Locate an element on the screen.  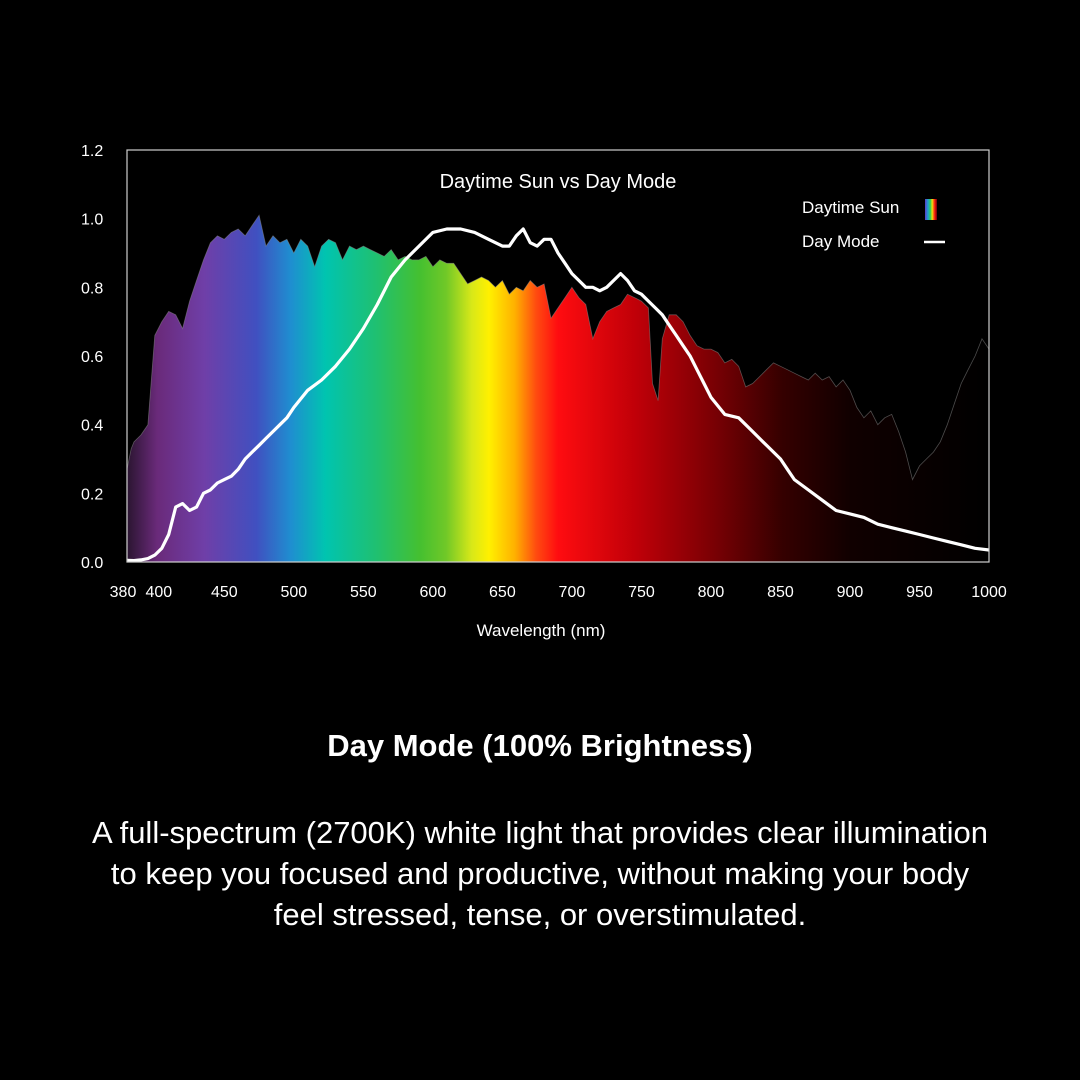
legend-swatch-daytime-sun is located at coordinates (931, 209).